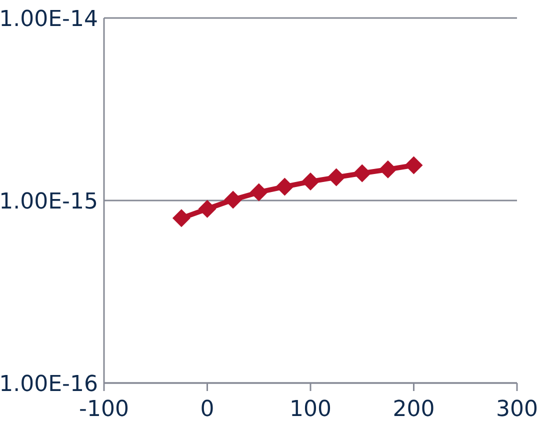  What do you see at coordinates (49, 19) in the screenshot?
I see `y-tick-label: 1.00E-14` at bounding box center [49, 19].